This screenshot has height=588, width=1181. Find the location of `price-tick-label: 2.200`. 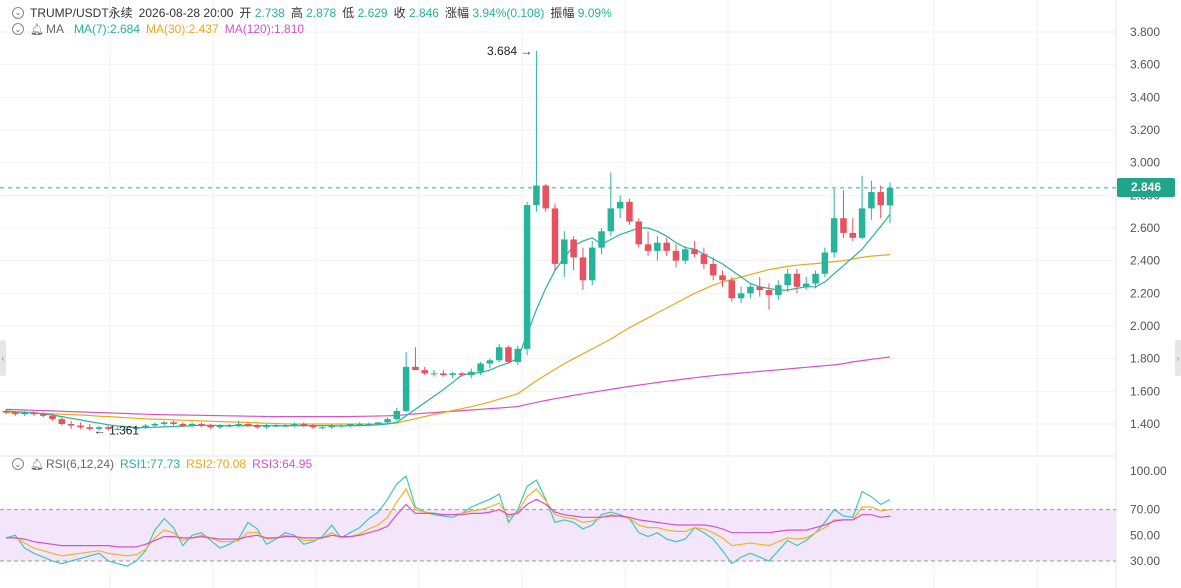

price-tick-label: 2.200 is located at coordinates (1145, 293).